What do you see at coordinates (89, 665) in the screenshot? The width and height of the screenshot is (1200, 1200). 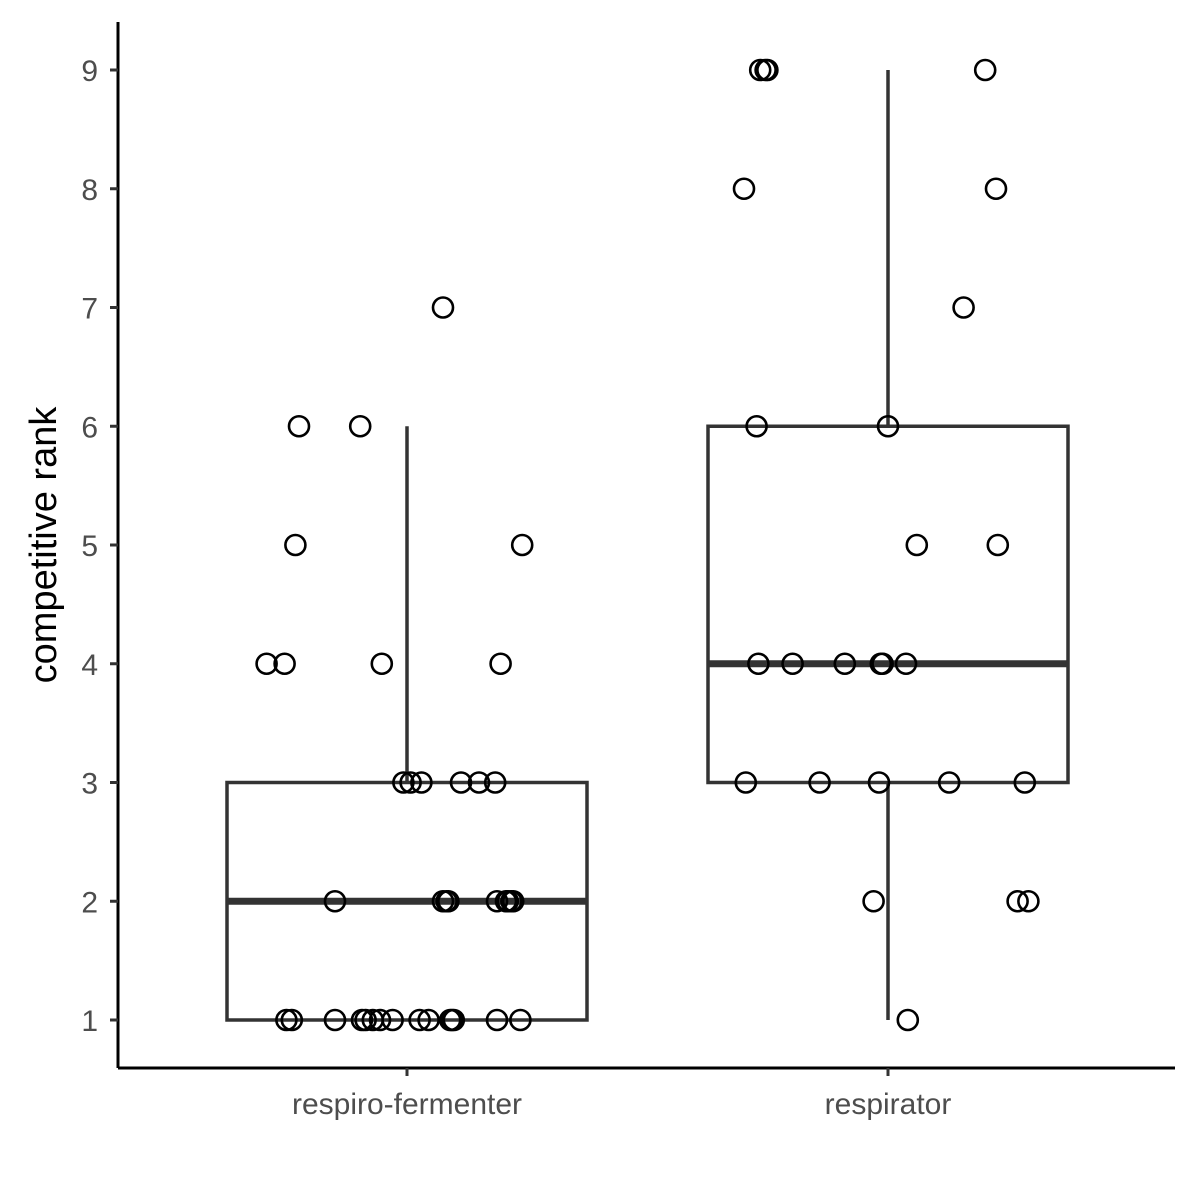 I see `y-tick-label: 4` at bounding box center [89, 665].